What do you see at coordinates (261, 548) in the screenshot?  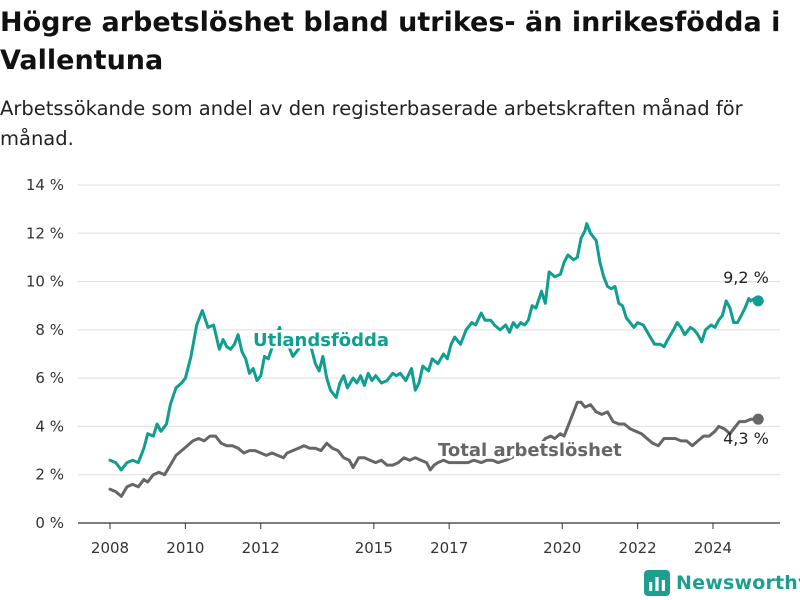 I see `x-tick-label: 2012` at bounding box center [261, 548].